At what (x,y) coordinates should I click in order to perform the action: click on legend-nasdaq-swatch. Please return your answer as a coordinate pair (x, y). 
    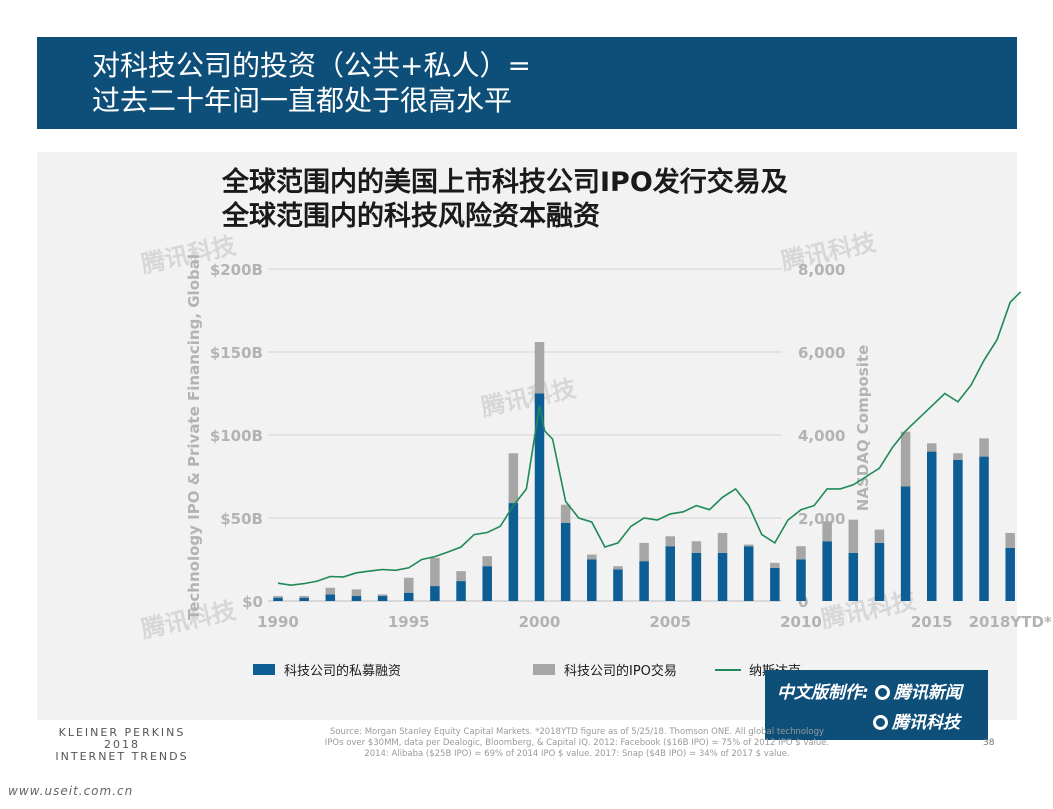
    Looking at the image, I should click on (728, 669).